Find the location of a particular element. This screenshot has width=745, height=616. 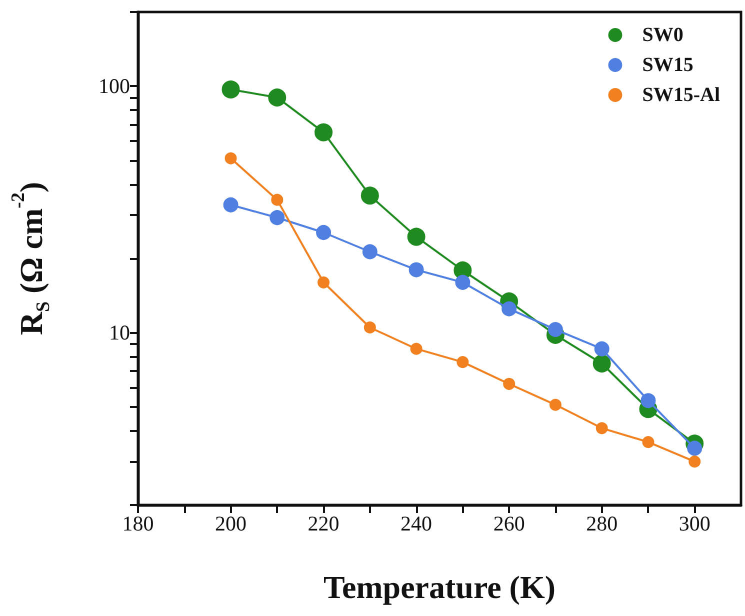

x-tick-label: 240 is located at coordinates (416, 524).